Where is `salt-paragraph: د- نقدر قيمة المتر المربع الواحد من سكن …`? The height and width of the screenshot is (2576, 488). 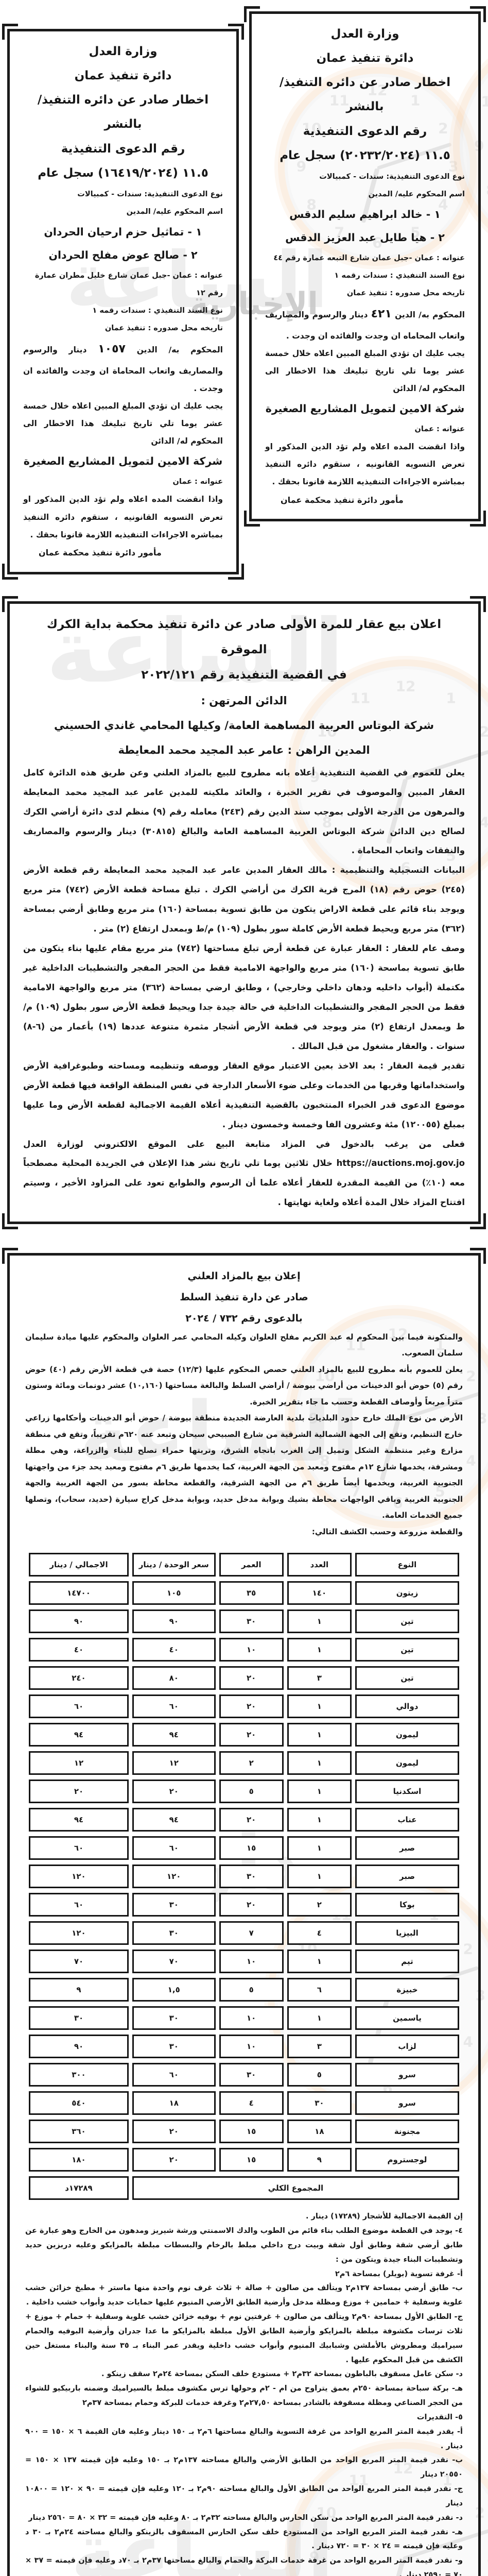
salt-paragraph: د- نقدر قيمة المتر المربع الواحد من سكن … is located at coordinates (246, 2517).